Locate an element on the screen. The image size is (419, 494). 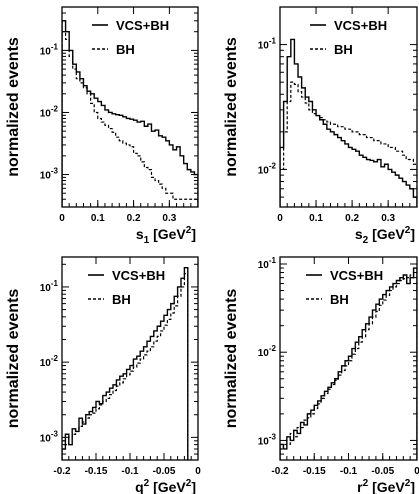
x-axis-label: q2 [GeV2] is located at coordinates (165, 486).